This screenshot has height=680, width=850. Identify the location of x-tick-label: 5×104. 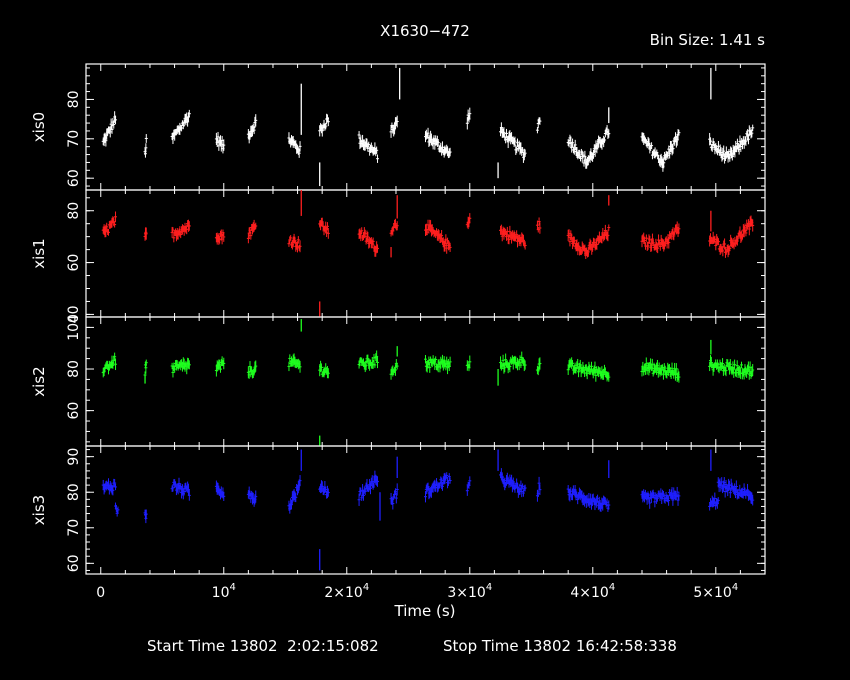
(715, 591).